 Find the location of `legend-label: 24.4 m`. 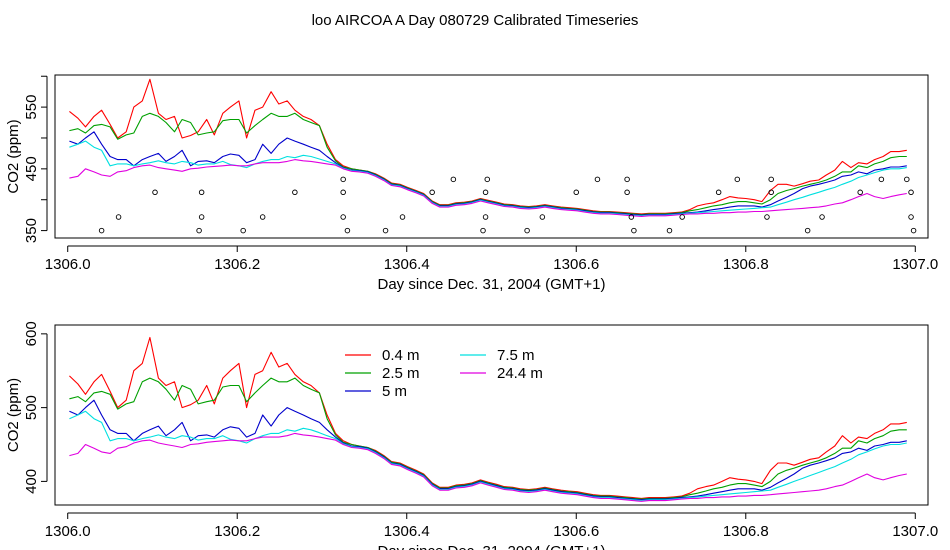

legend-label: 24.4 m is located at coordinates (520, 373).